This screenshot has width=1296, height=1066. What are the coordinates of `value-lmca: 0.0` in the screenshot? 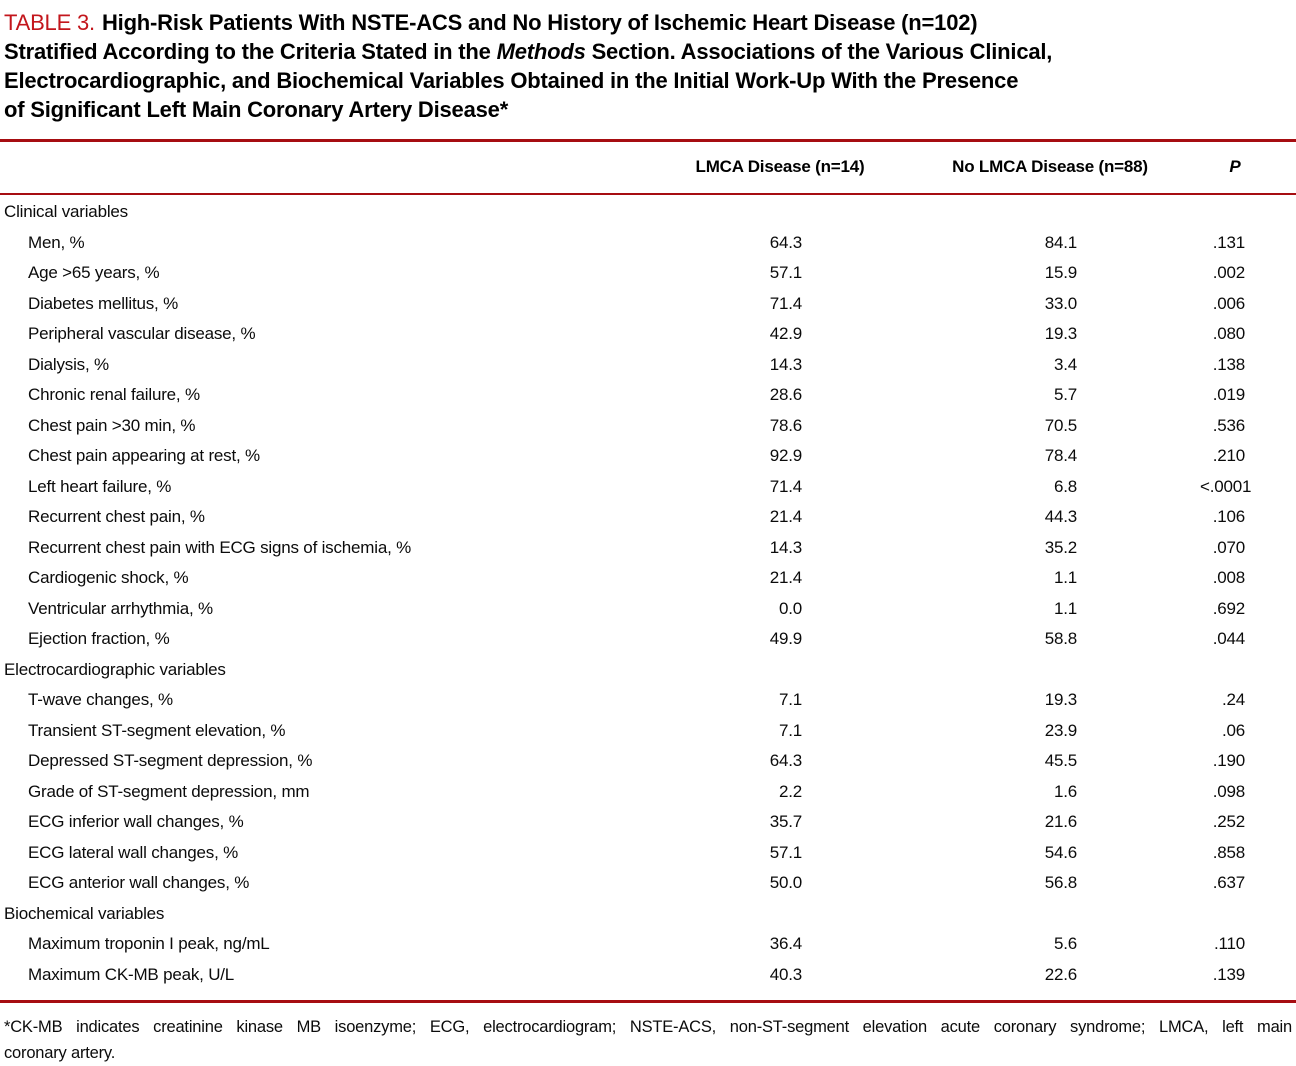 It's located at (790, 608).